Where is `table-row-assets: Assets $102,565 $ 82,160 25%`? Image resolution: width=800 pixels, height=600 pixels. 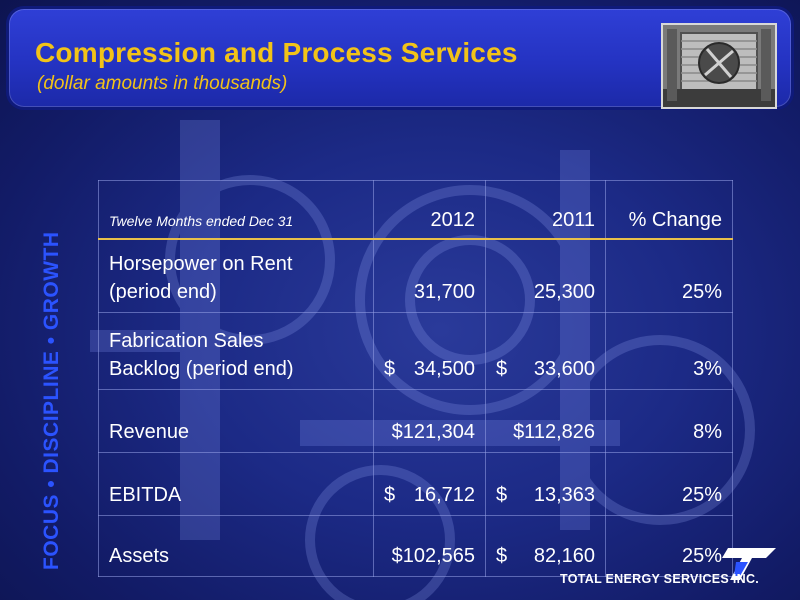 table-row-assets: Assets $102,565 $ 82,160 25% is located at coordinates (415, 546).